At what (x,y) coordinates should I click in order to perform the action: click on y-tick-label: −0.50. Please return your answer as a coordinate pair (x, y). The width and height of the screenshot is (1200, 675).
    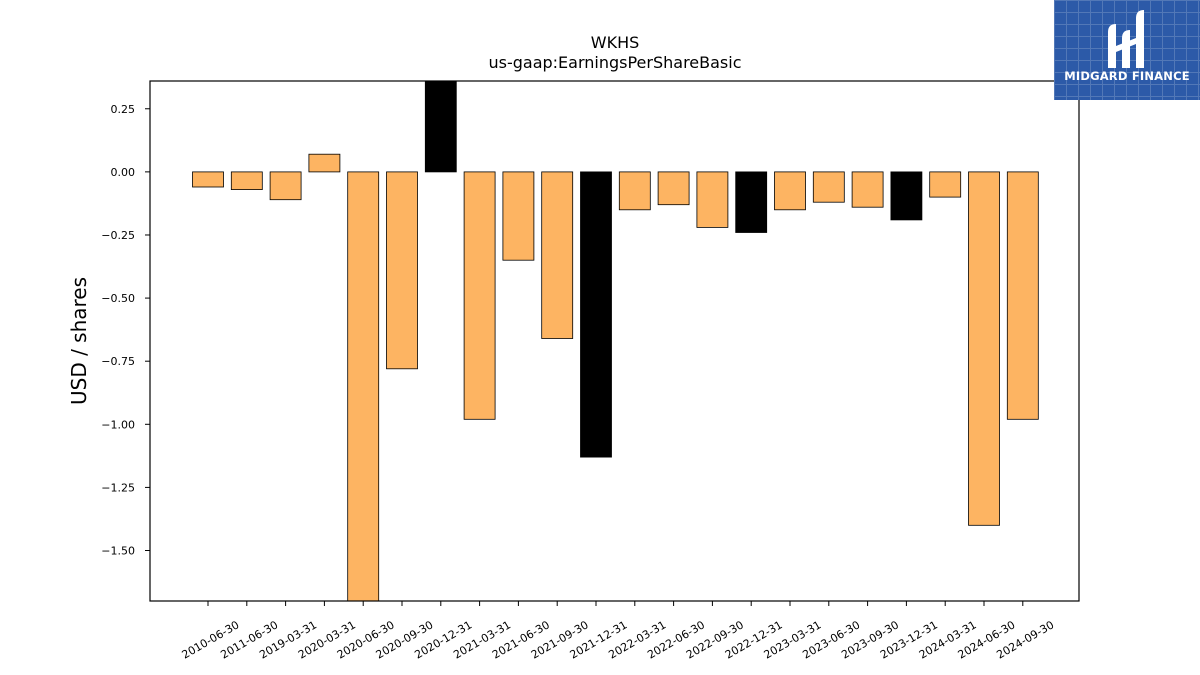
    Looking at the image, I should click on (118, 298).